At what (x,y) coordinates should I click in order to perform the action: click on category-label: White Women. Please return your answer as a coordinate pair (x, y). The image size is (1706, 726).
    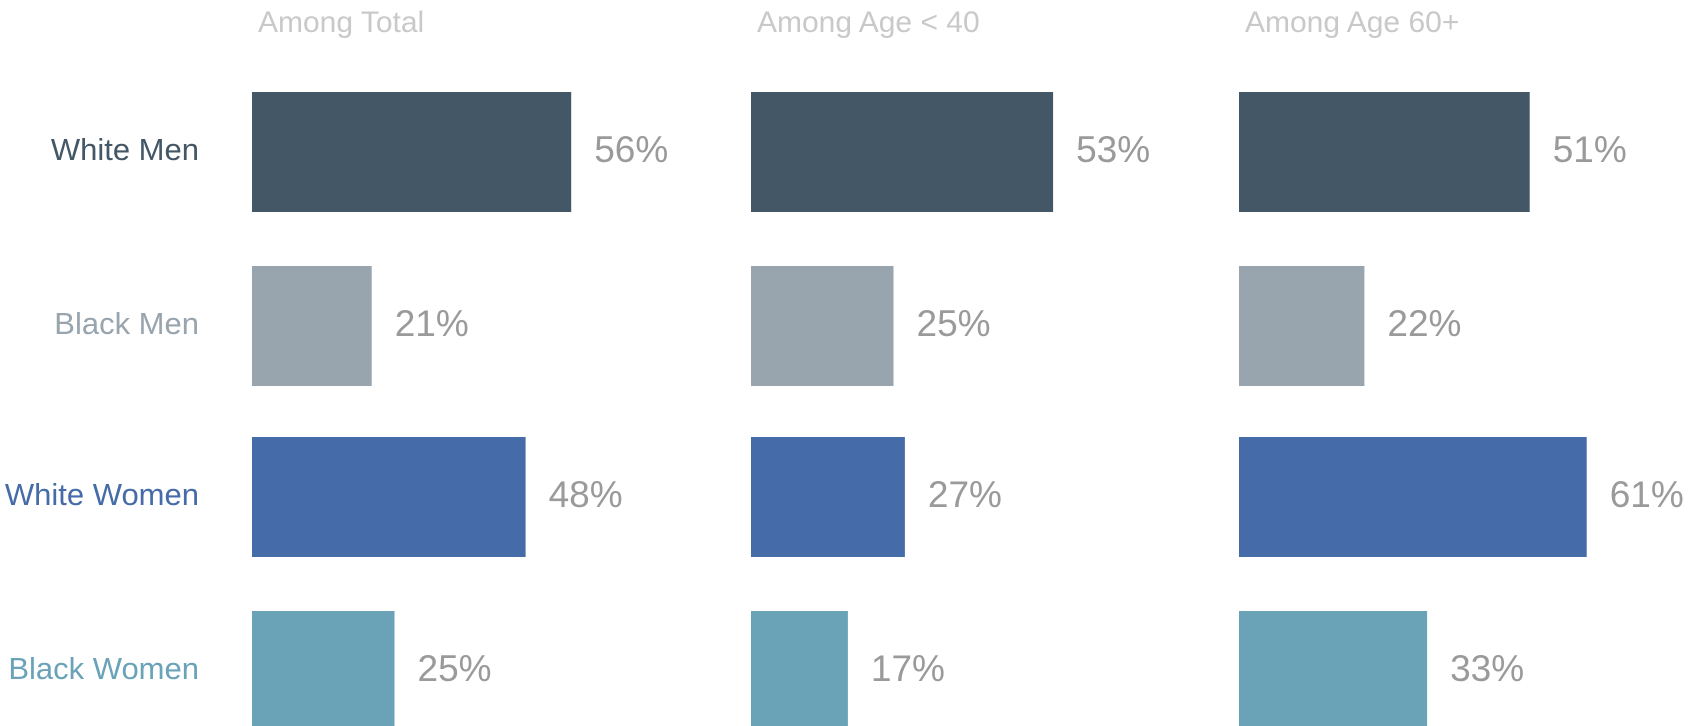
    Looking at the image, I should click on (102, 494).